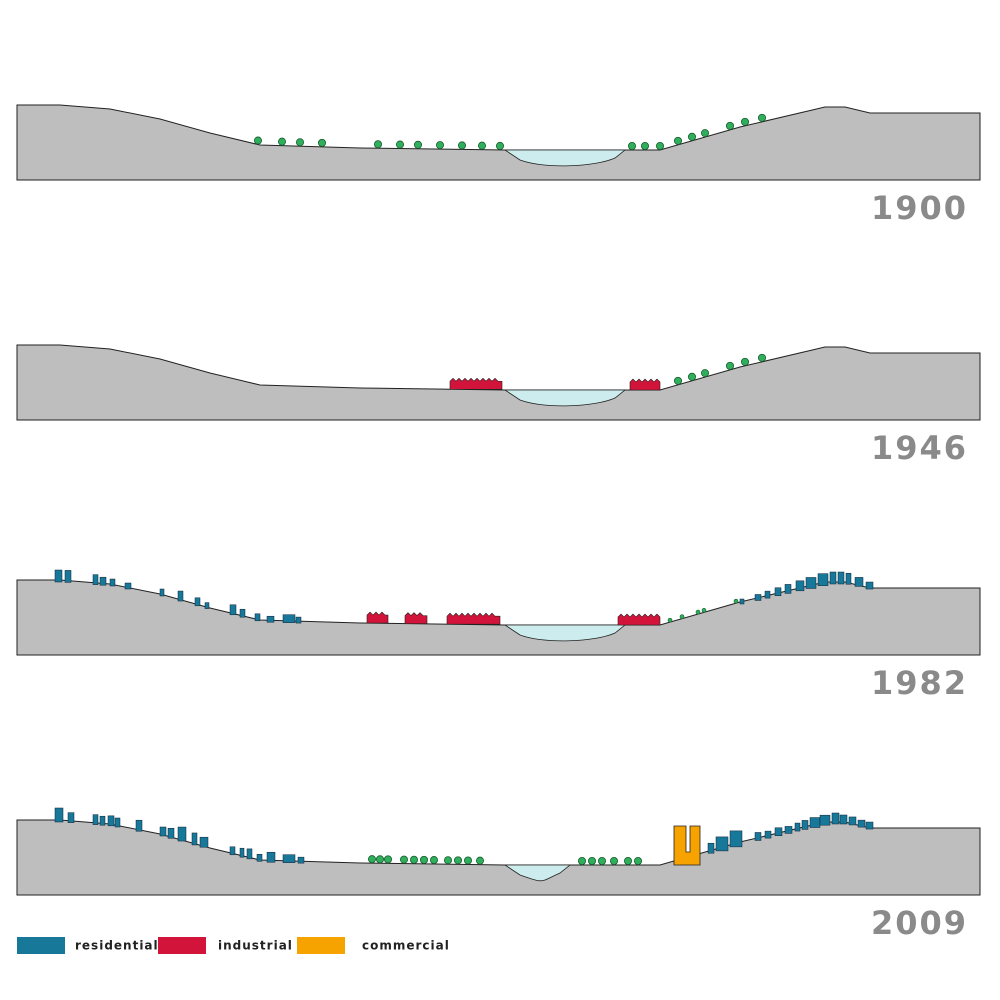 The height and width of the screenshot is (1000, 1000). I want to click on year-label: 1900, so click(919, 208).